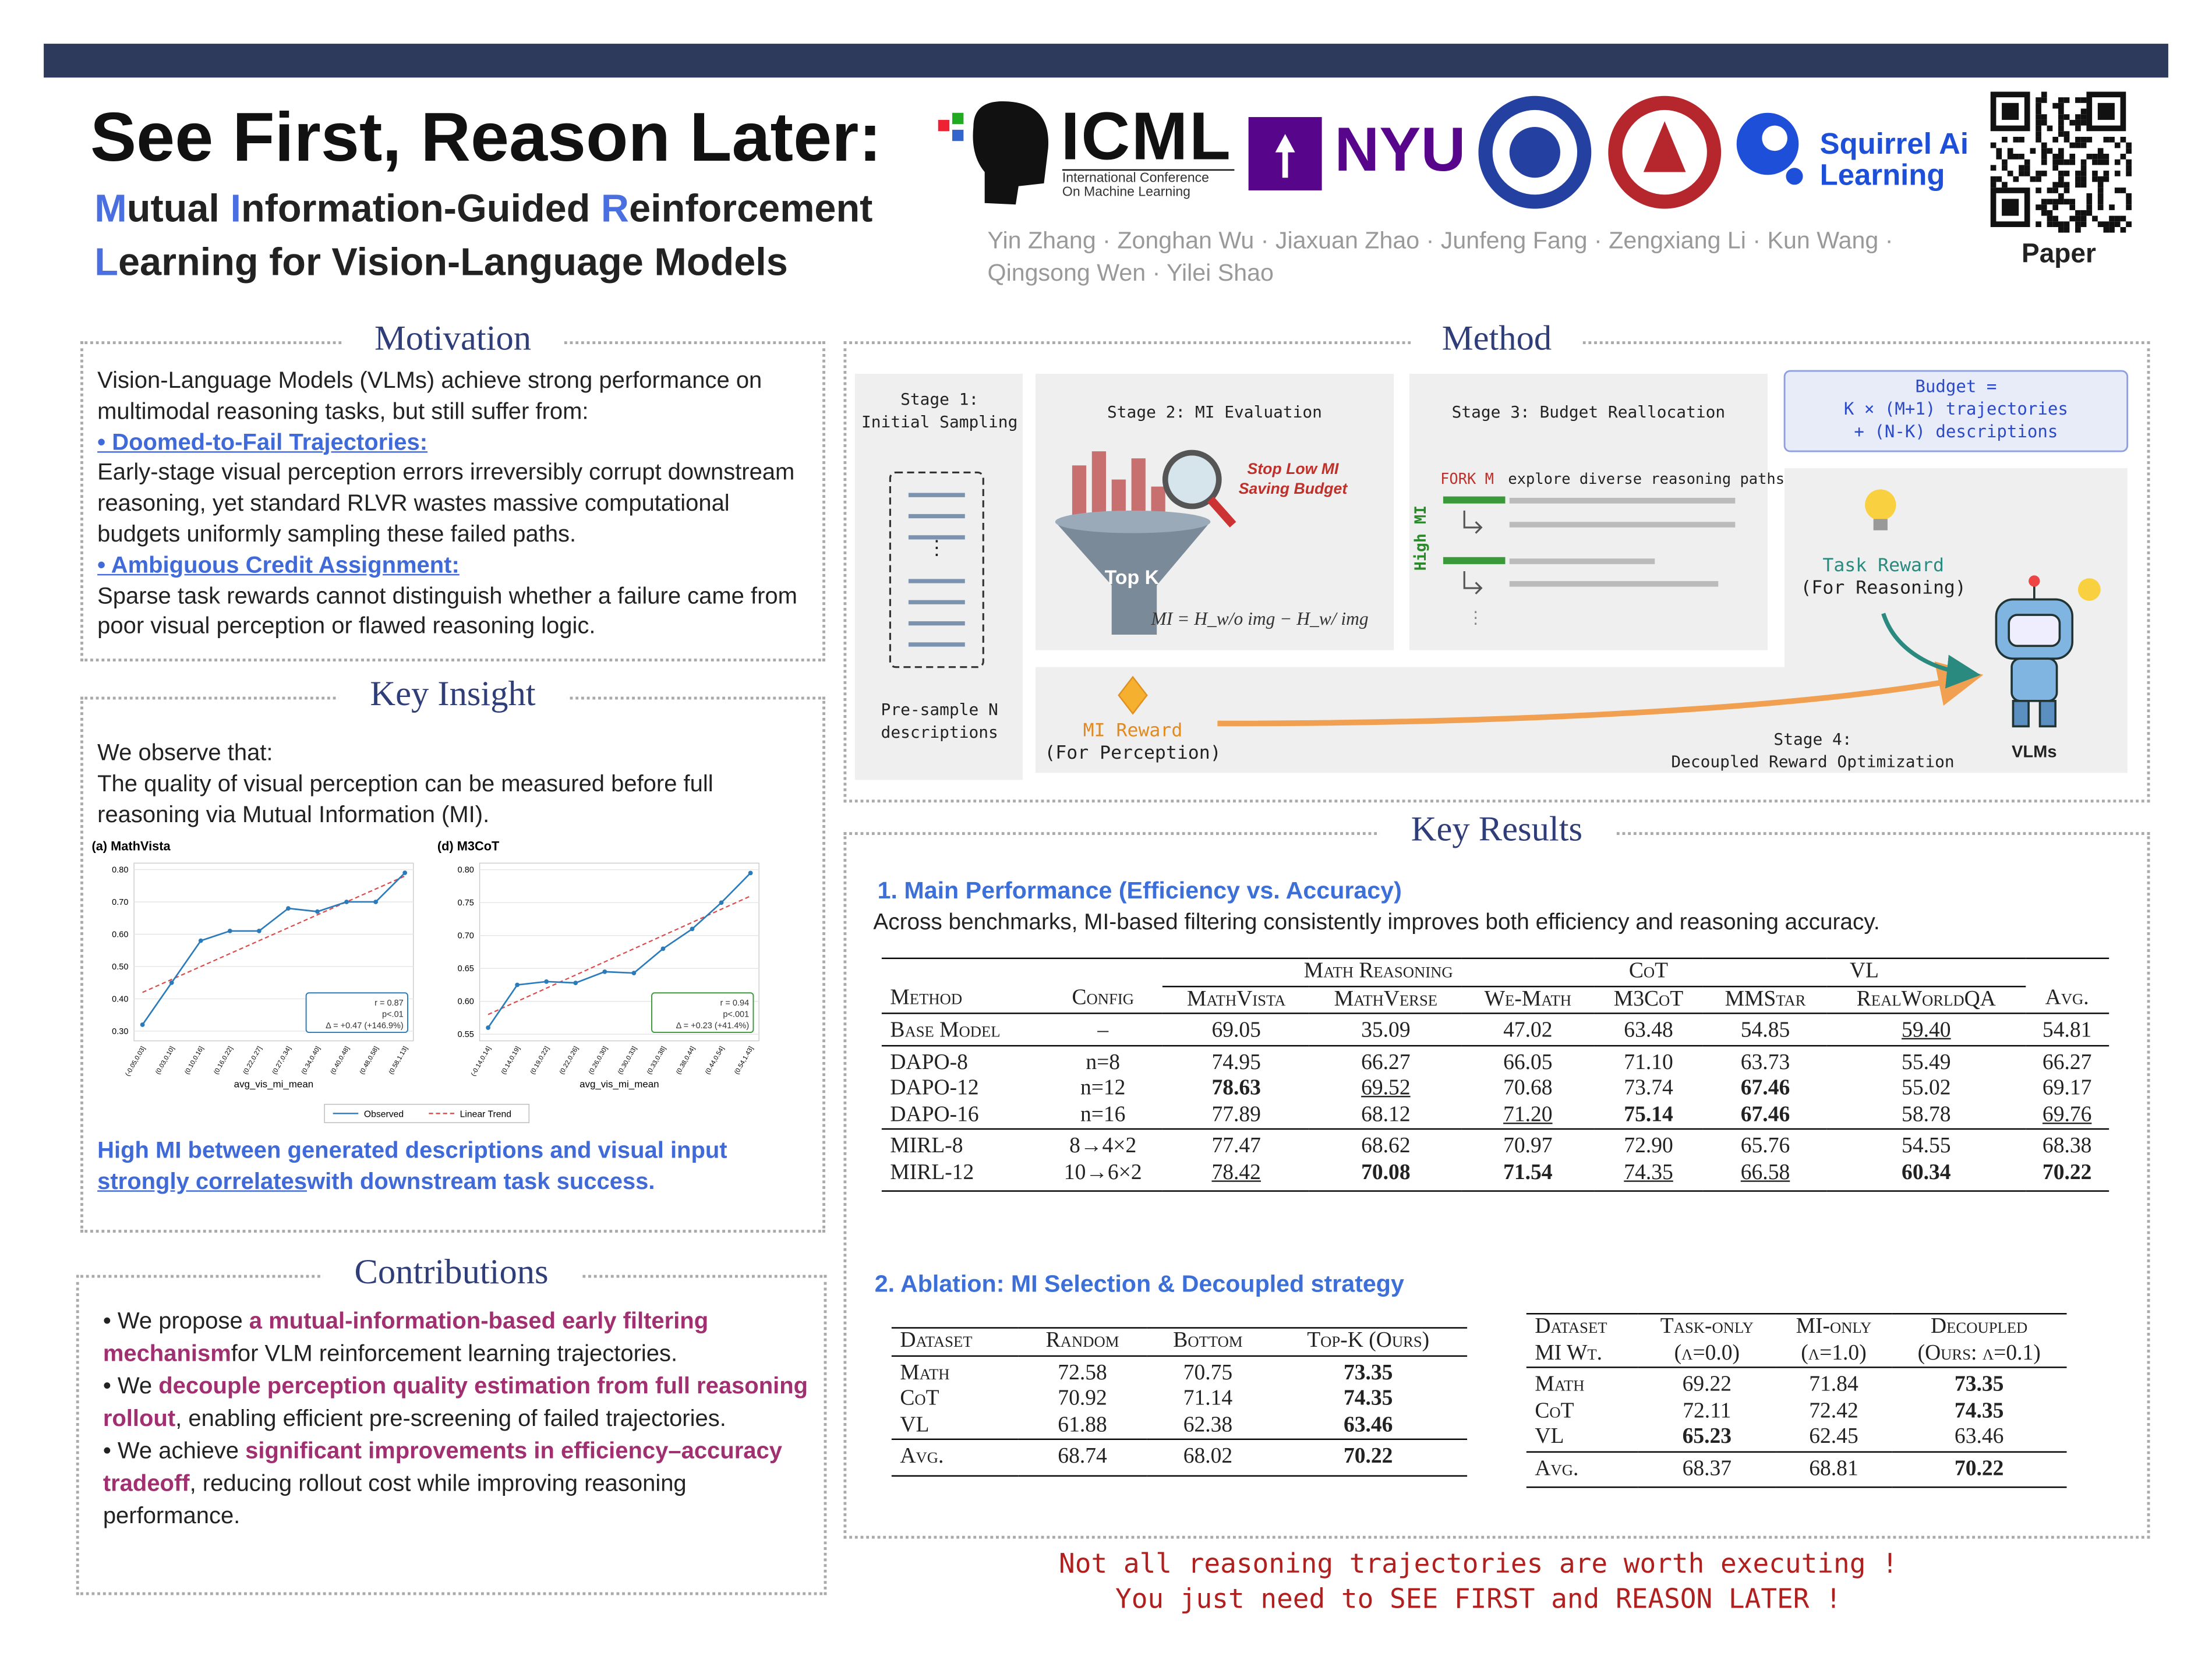 Image resolution: width=2212 pixels, height=1667 pixels. What do you see at coordinates (715, 1060) in the screenshot?
I see `x-tick-label: (0.44,0.54]` at bounding box center [715, 1060].